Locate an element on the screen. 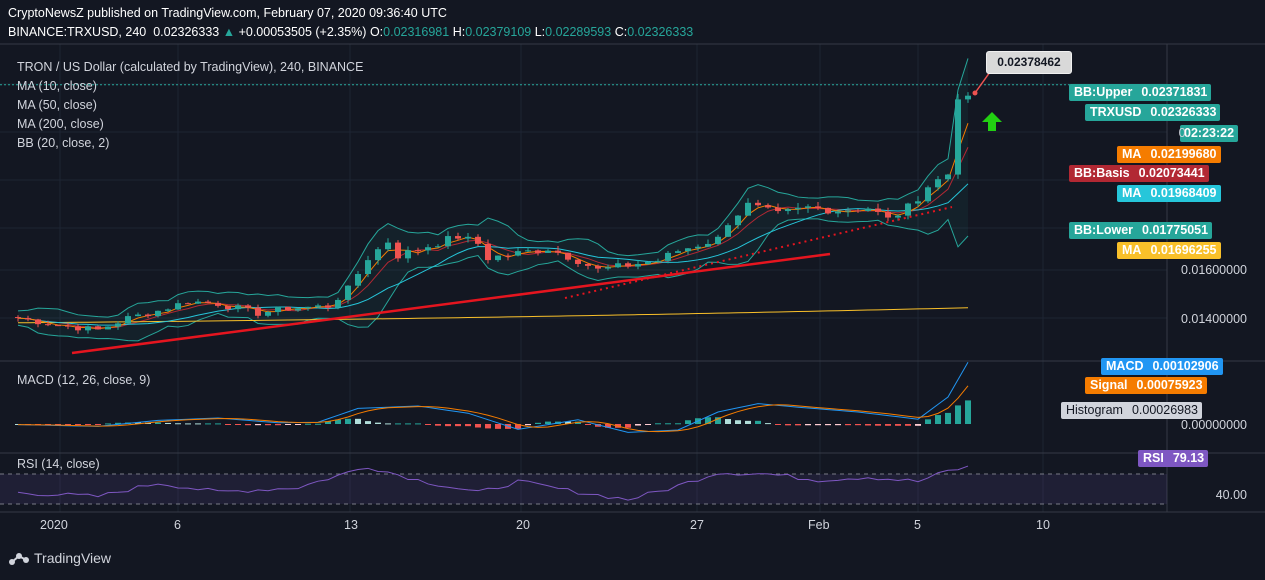  tradingview-brand: TradingView is located at coordinates (59, 558).